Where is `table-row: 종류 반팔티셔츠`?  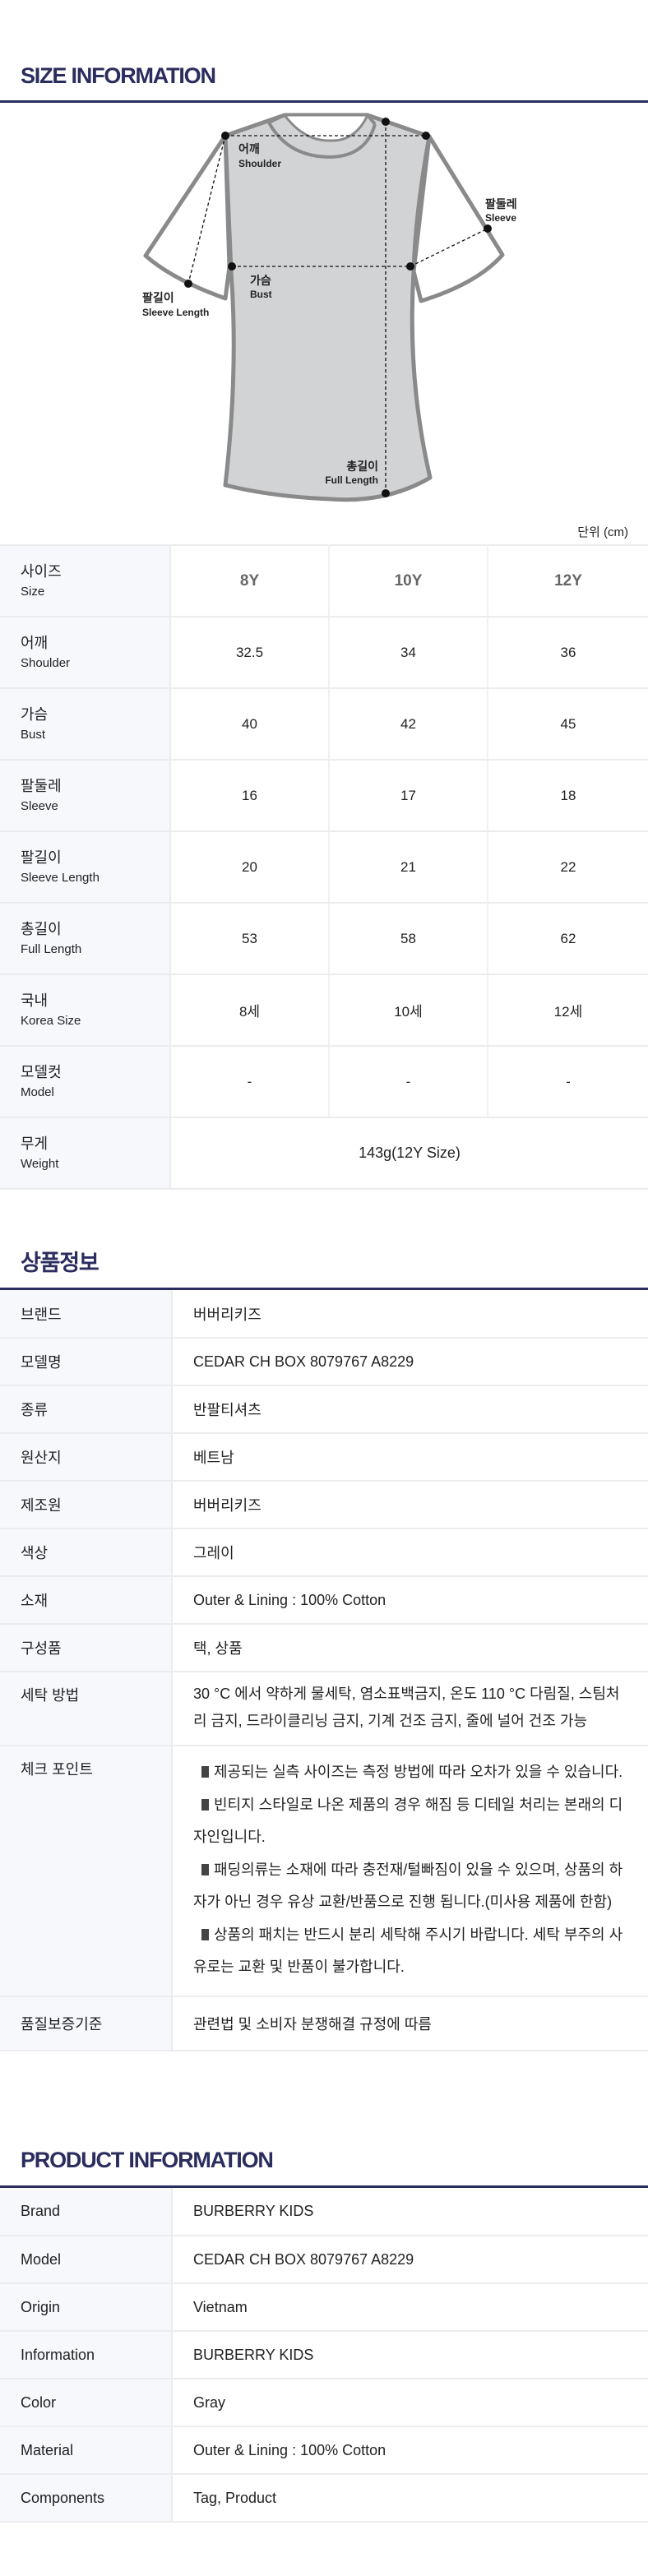 table-row: 종류 반팔티셔츠 is located at coordinates (324, 1409).